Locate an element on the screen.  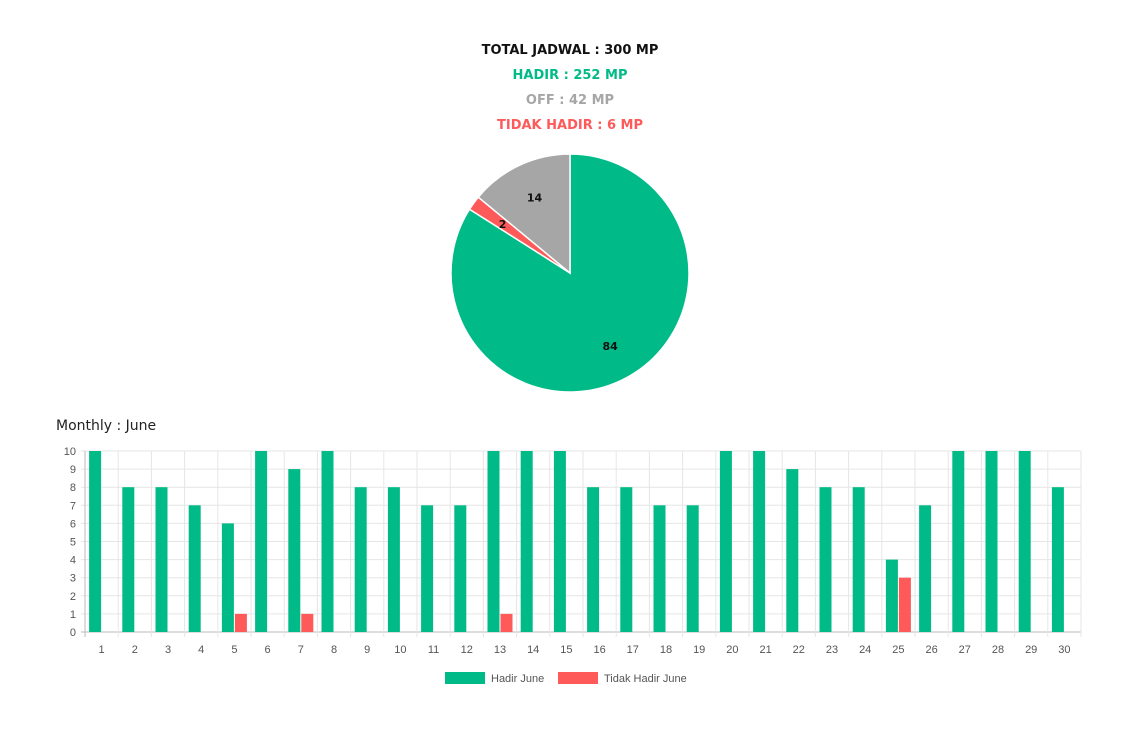
x-tick-label: 20 is located at coordinates (732, 650).